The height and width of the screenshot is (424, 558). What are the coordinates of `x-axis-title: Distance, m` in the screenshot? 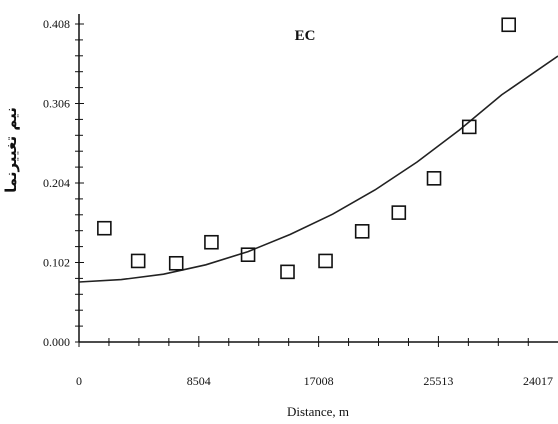 It's located at (318, 411).